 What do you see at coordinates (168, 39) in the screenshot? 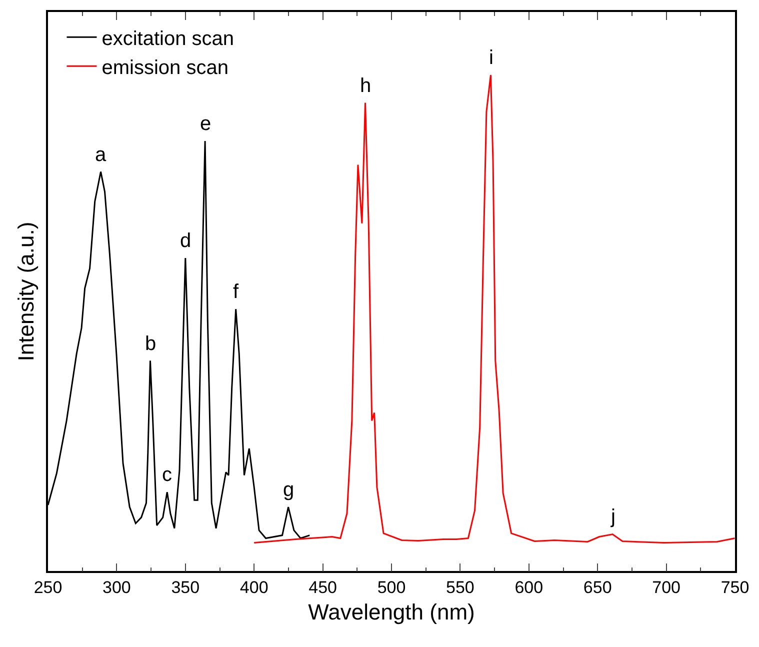
I see `legend-label: excitation scan` at bounding box center [168, 39].